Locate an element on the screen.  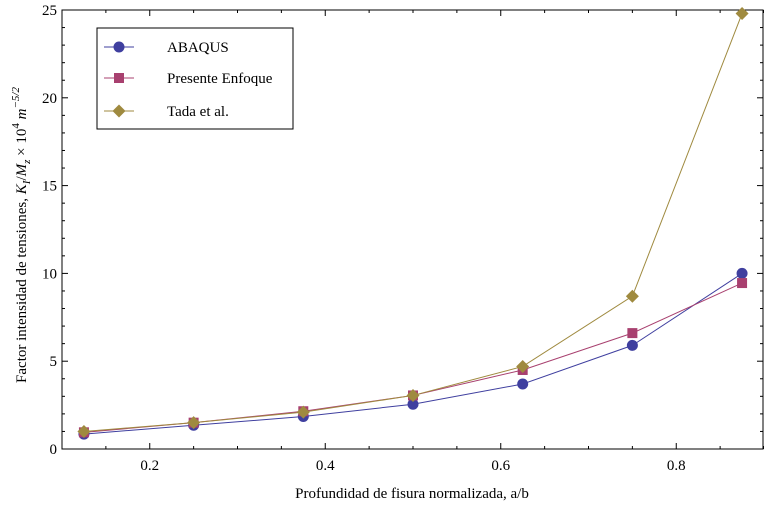
legend-label-presente-enfoque: Presente Enfoque is located at coordinates (220, 79).